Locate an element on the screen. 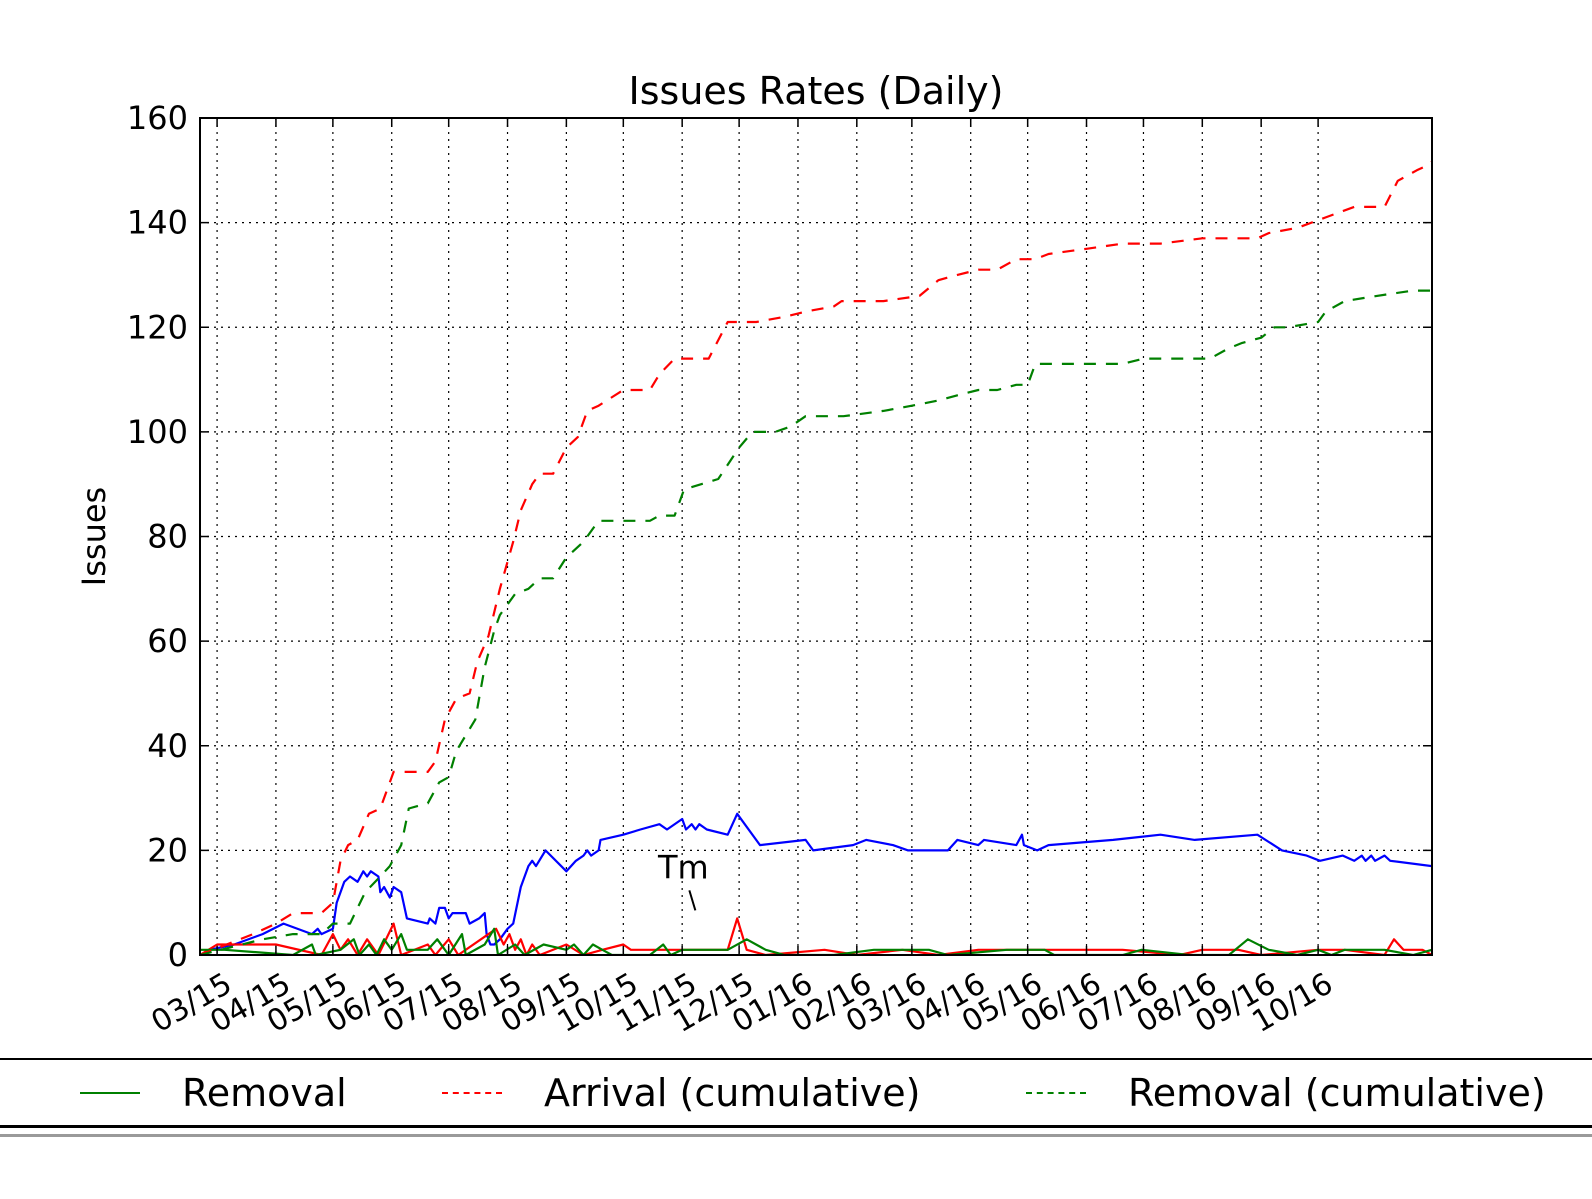 The image size is (1592, 1199). legend-shadow is located at coordinates (796, 1135).